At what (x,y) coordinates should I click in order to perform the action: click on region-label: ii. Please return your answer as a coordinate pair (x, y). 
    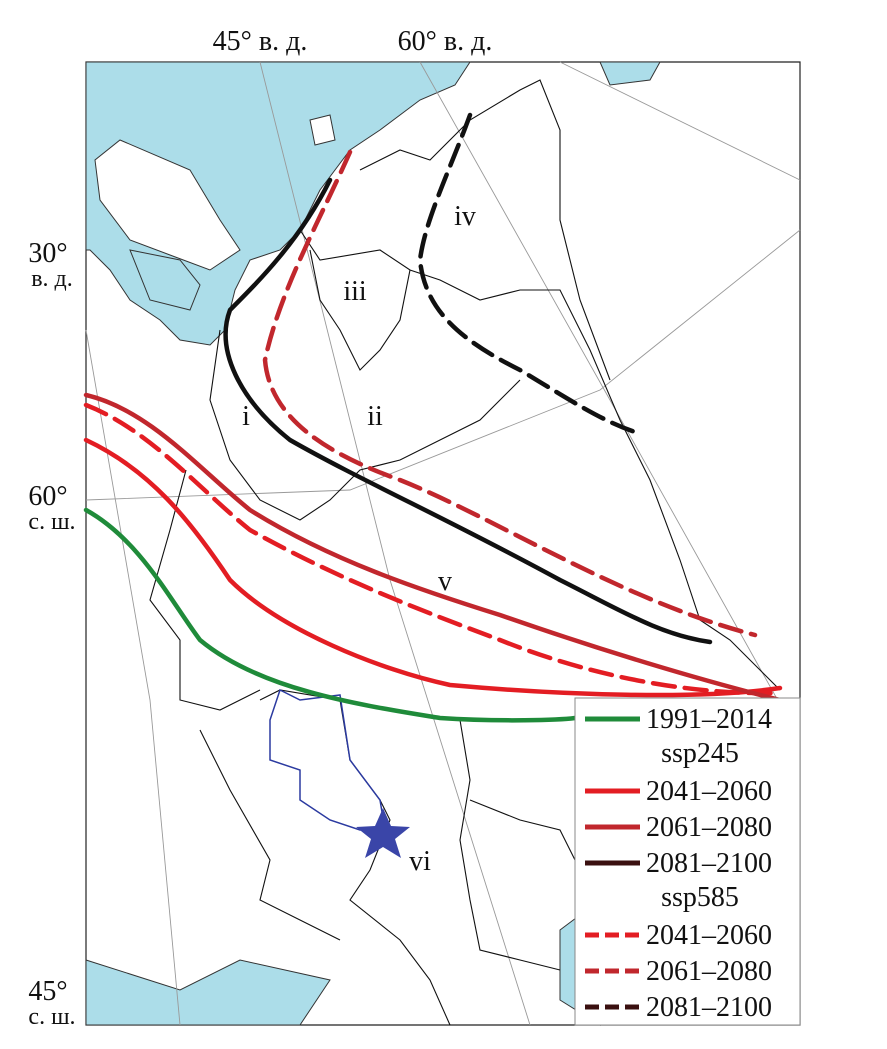
    Looking at the image, I should click on (375, 416).